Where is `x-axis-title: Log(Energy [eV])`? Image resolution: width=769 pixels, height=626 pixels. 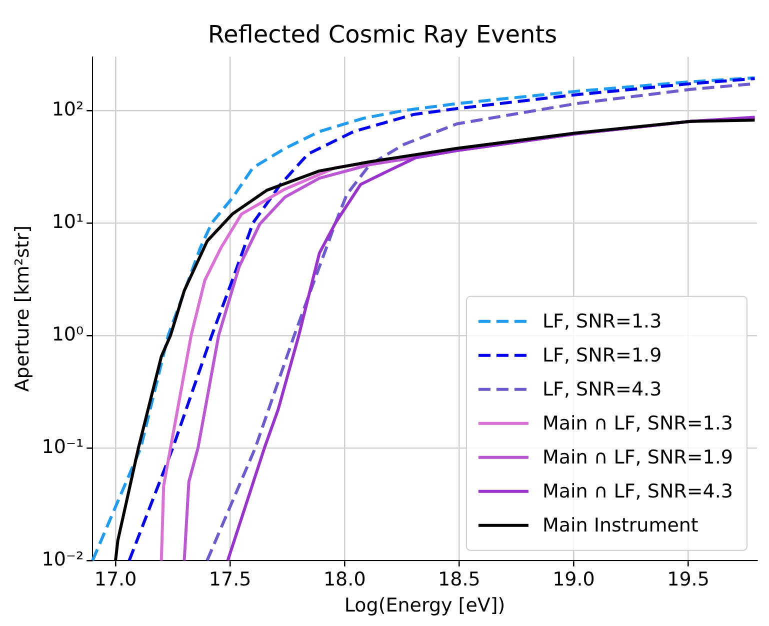
x-axis-title: Log(Energy [eV]) is located at coordinates (425, 605).